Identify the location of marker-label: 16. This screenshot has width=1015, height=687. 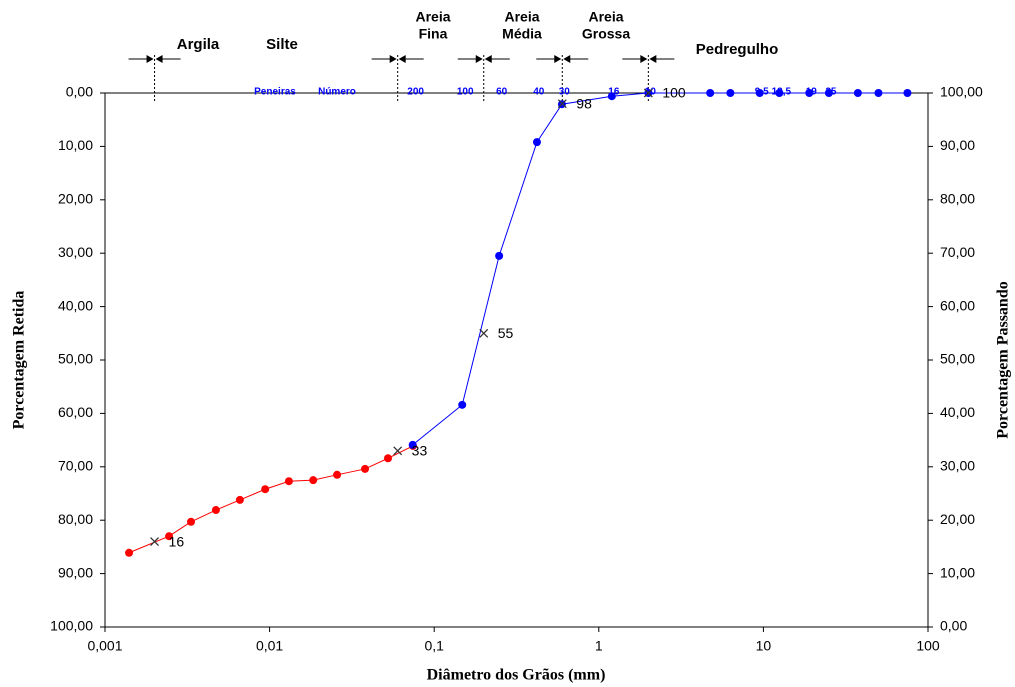
(177, 541).